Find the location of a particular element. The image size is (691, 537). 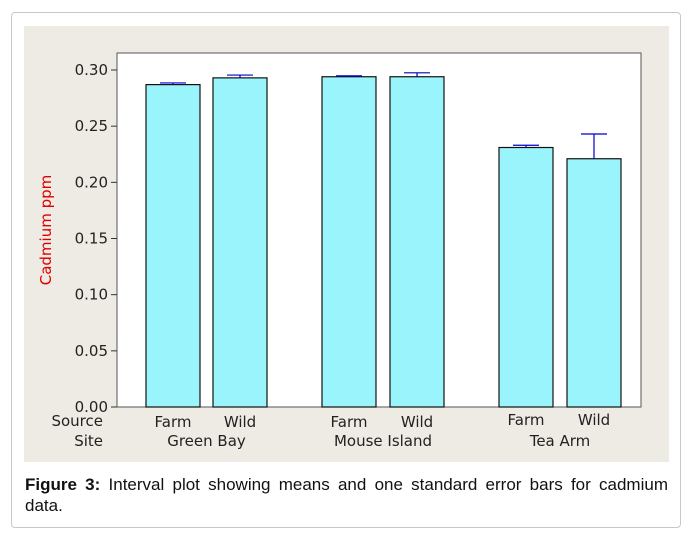

y-tick-label: 0.15 is located at coordinates (91, 239).